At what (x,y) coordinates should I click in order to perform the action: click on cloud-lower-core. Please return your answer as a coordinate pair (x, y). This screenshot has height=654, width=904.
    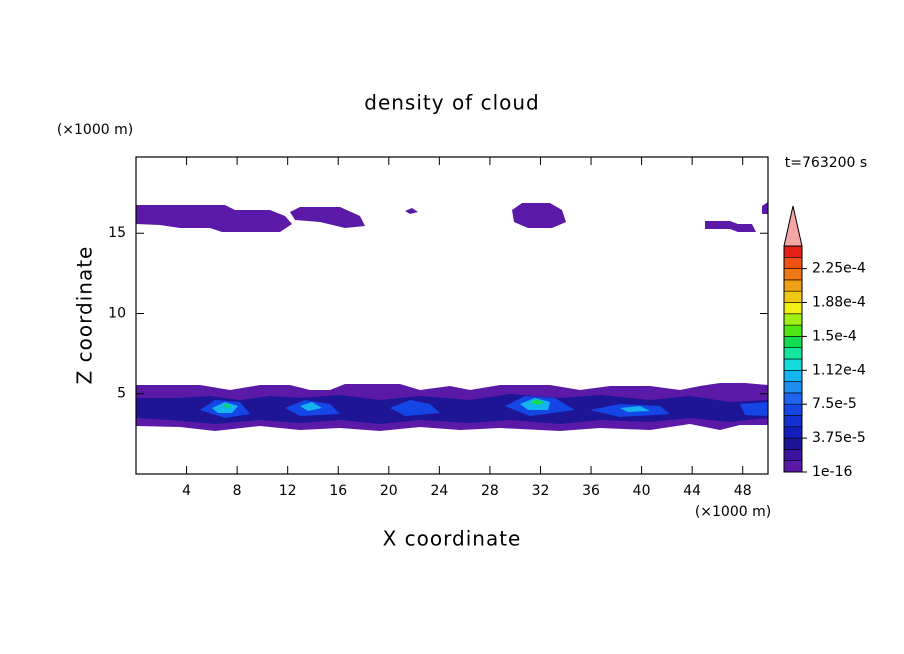
    Looking at the image, I should click on (484, 407).